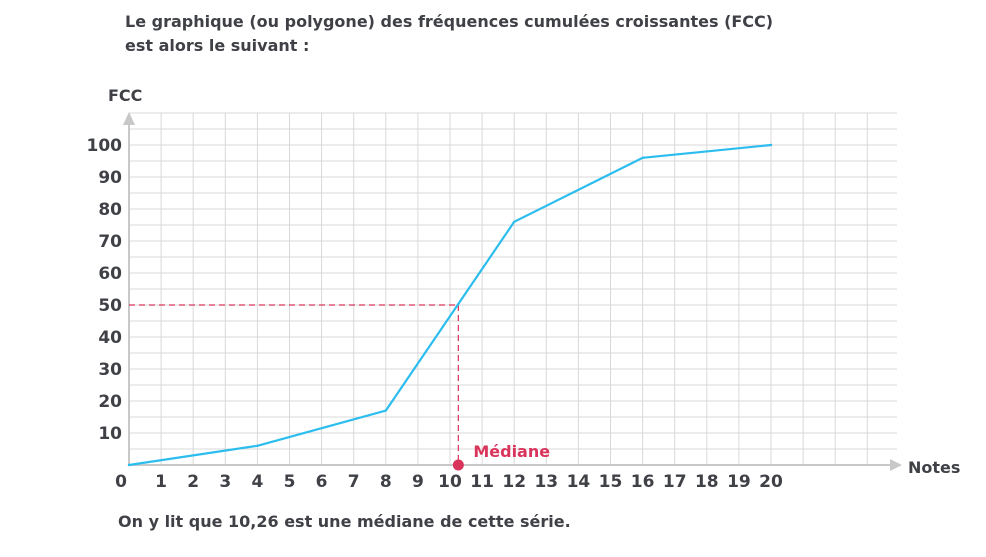 The height and width of the screenshot is (557, 986). What do you see at coordinates (225, 482) in the screenshot?
I see `x-tick-label: 3` at bounding box center [225, 482].